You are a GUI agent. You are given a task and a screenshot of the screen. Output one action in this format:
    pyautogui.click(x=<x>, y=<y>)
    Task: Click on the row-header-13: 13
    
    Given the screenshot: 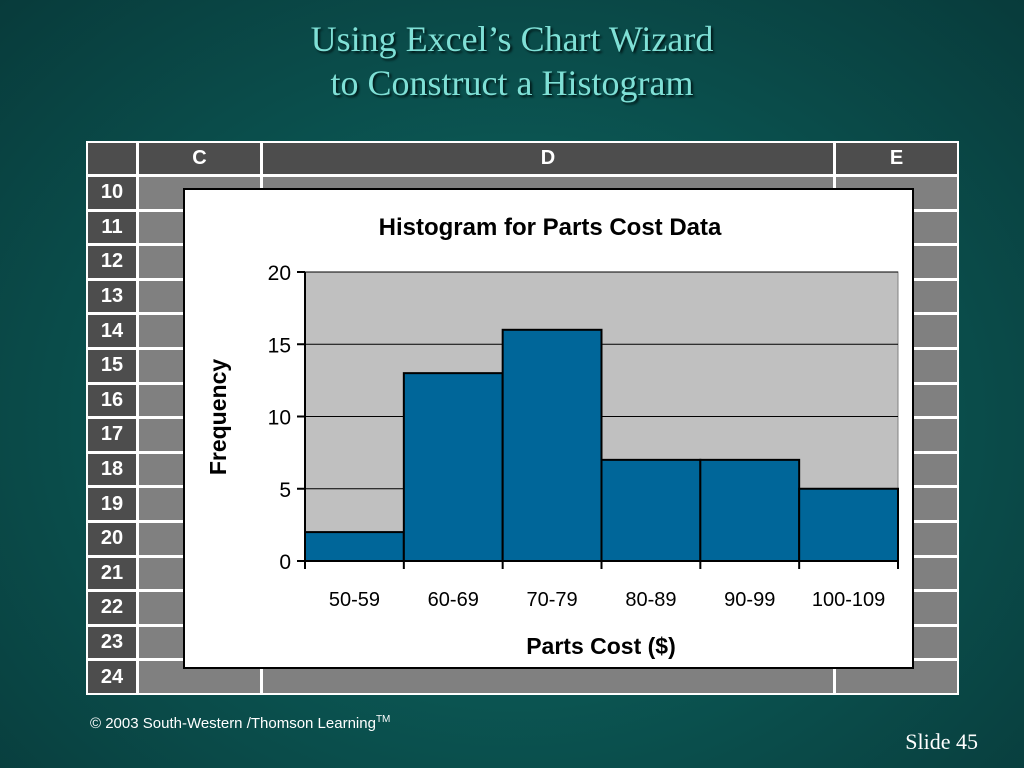 What is the action you would take?
    pyautogui.click(x=112, y=296)
    